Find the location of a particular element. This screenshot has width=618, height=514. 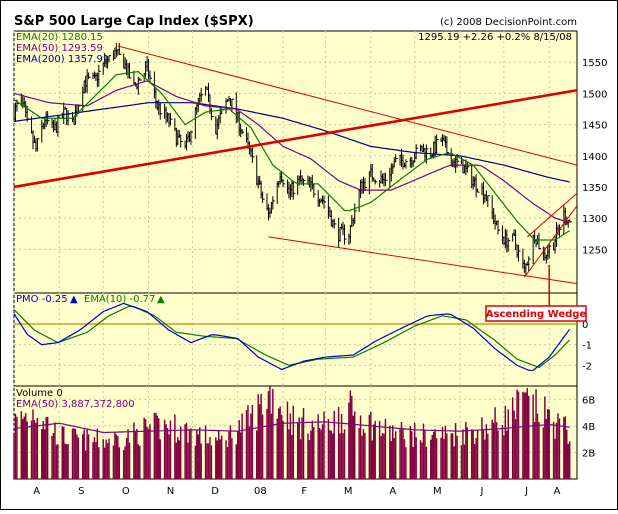

ema200-line is located at coordinates (291, 142).